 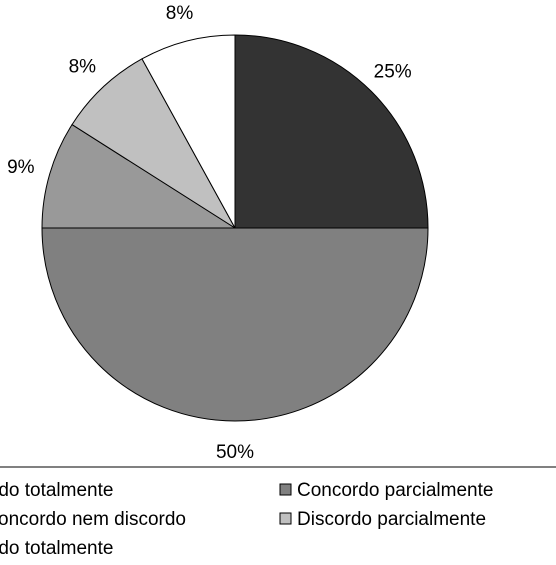 I want to click on legend-label-concordo-parcialmente: Concordo parcialmente, so click(x=395, y=490).